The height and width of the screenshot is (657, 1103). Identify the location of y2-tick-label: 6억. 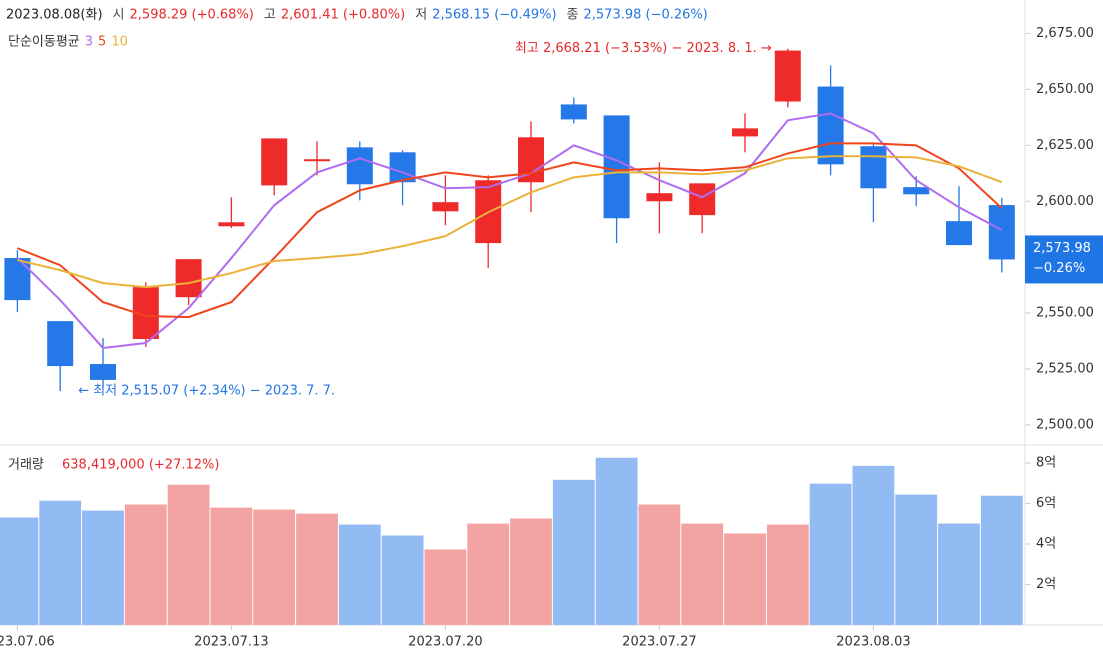
(1046, 503).